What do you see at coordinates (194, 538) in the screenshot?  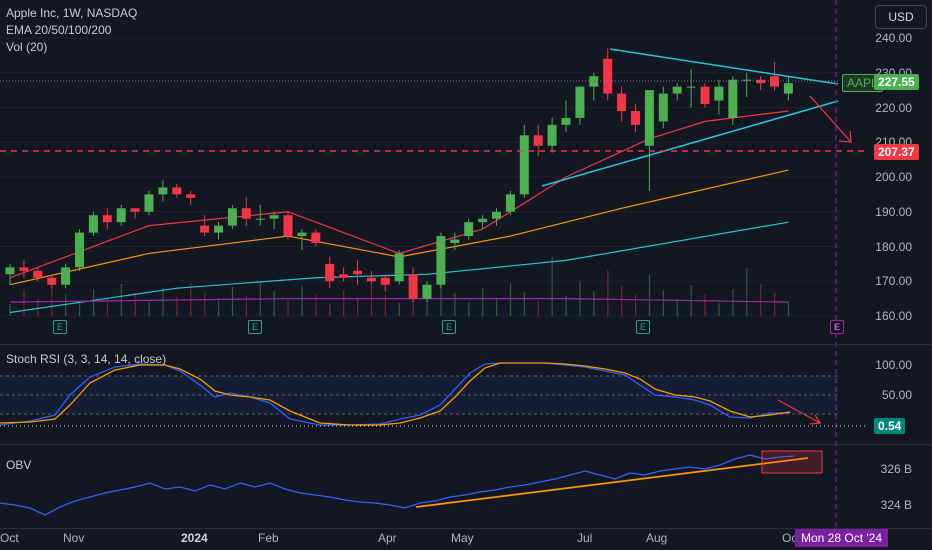 I see `time-axis-label: 2024` at bounding box center [194, 538].